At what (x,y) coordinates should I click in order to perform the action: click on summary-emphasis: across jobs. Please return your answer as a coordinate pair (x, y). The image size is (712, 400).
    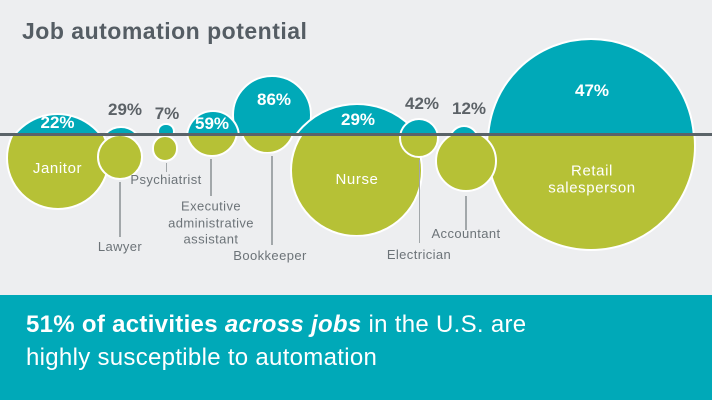
    Looking at the image, I should click on (293, 324).